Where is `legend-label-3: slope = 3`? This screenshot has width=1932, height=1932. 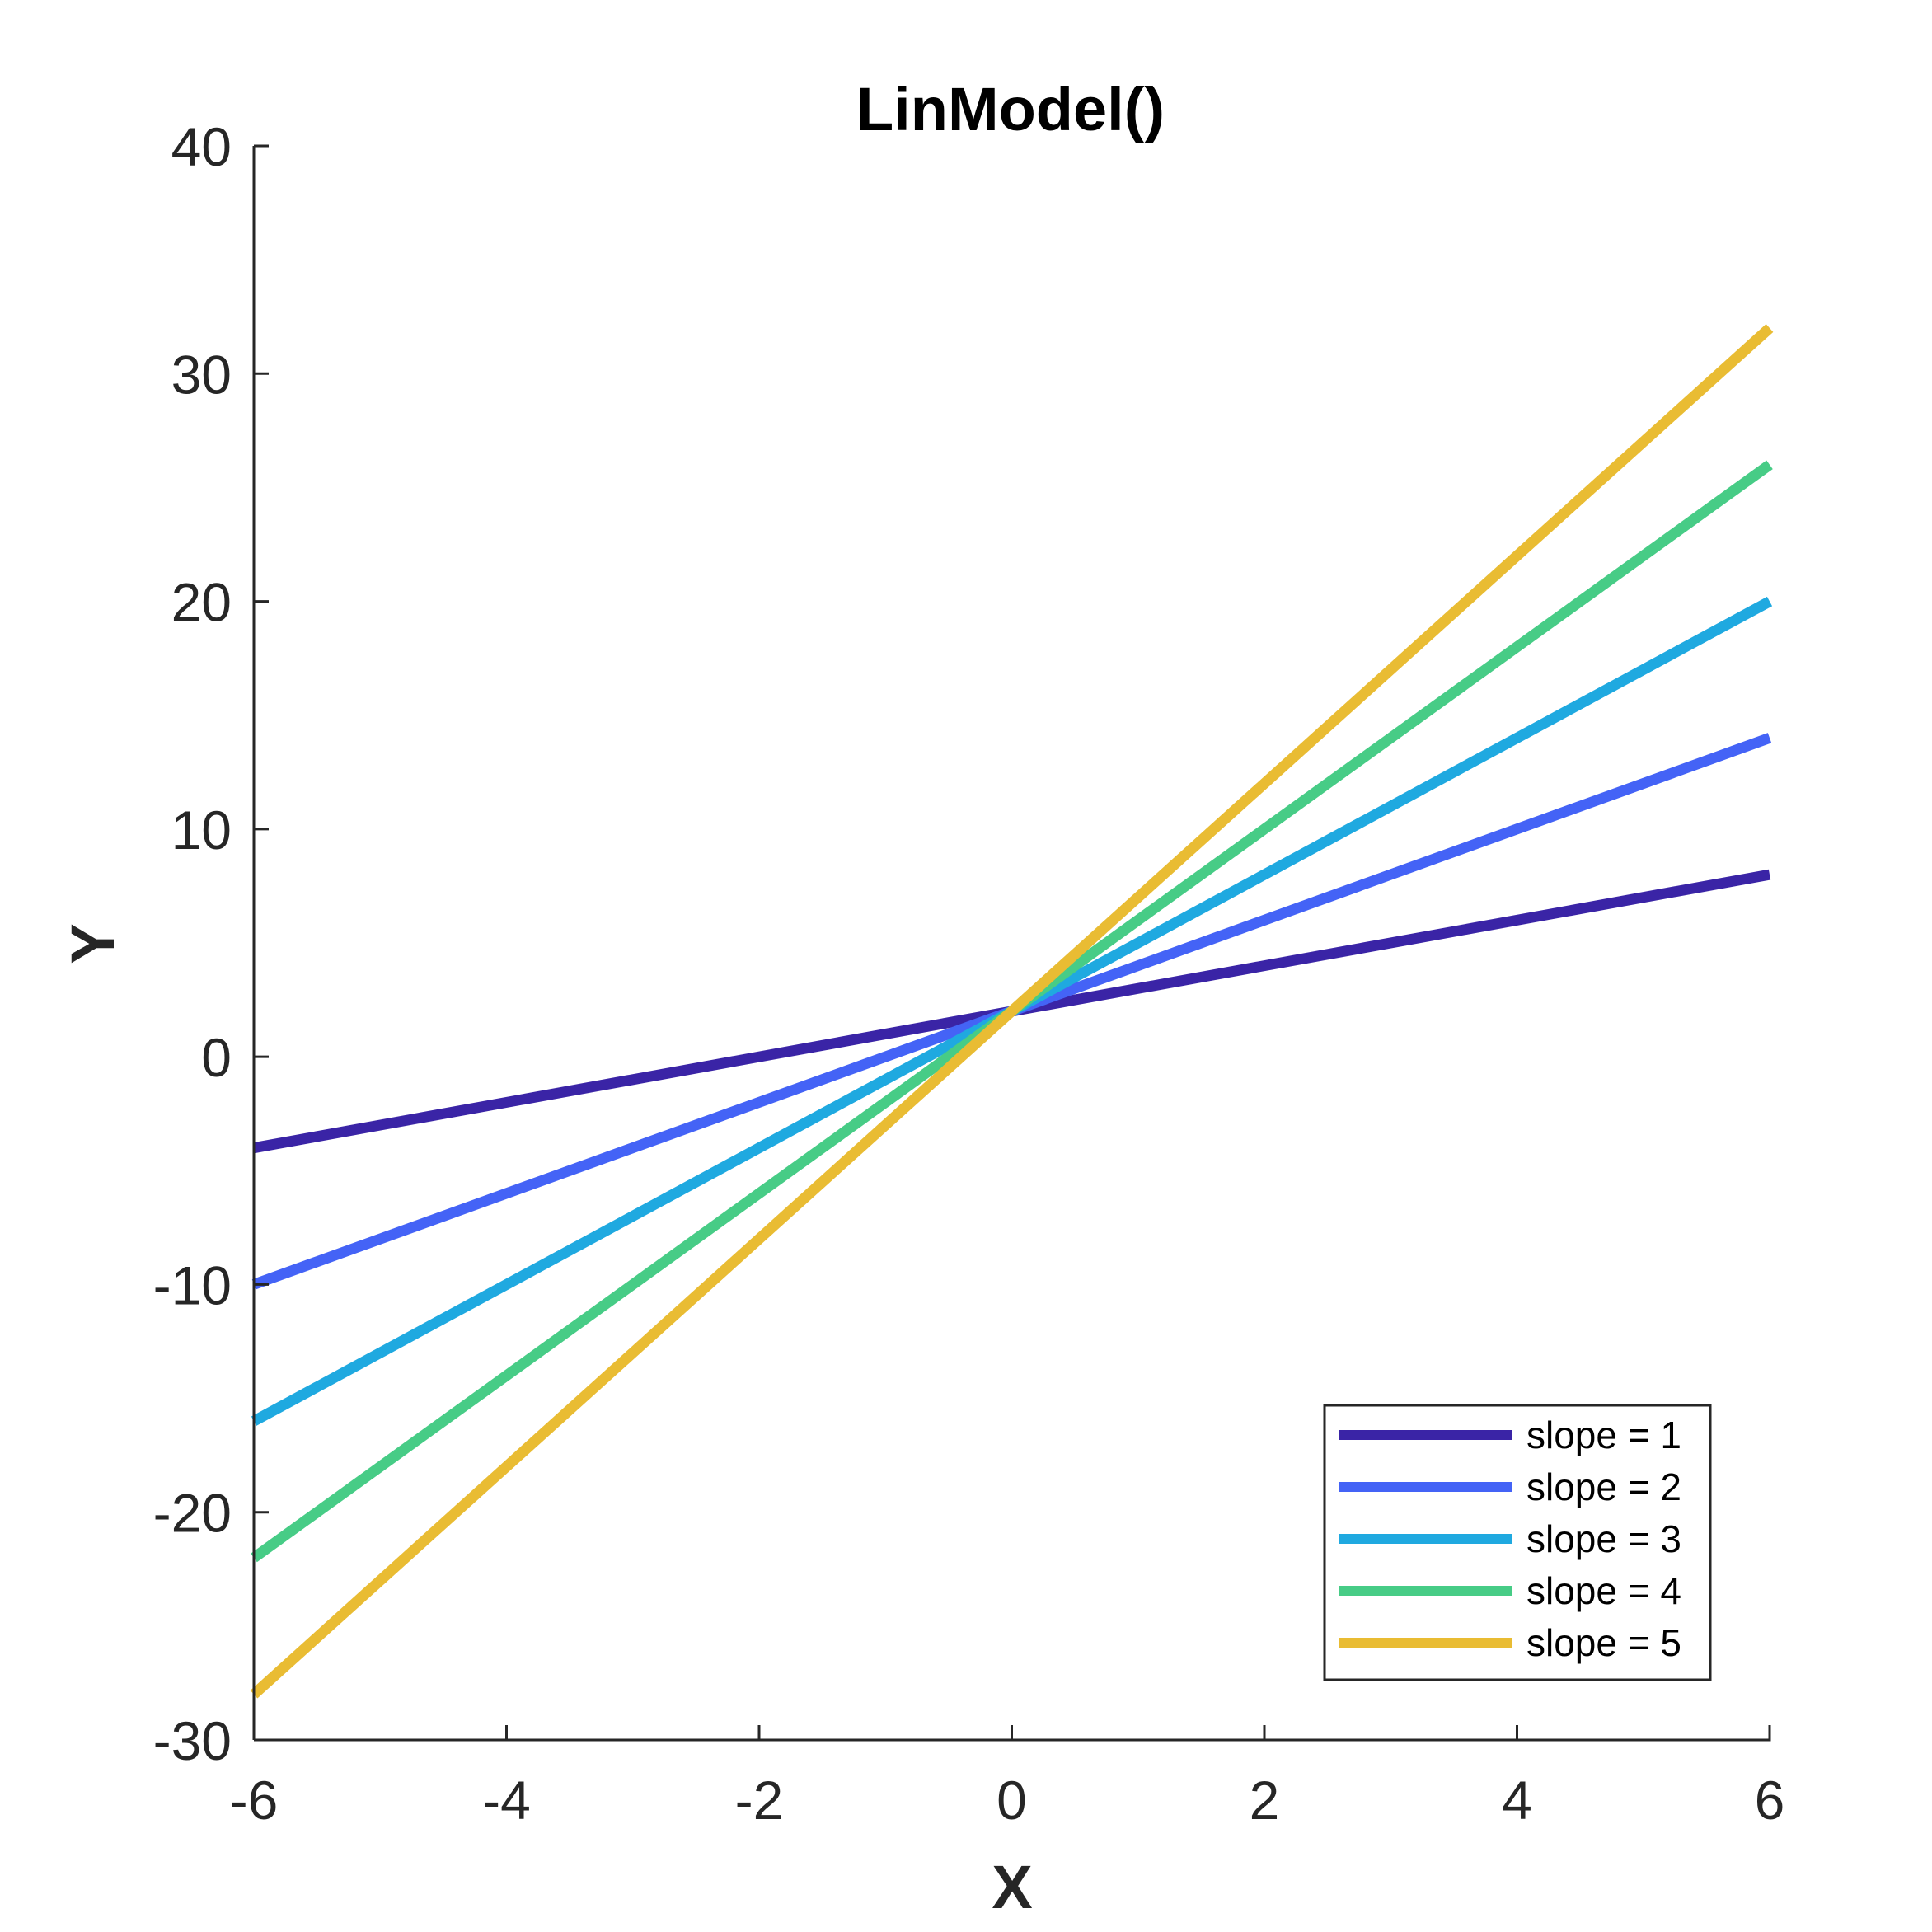 legend-label-3: slope = 3 is located at coordinates (1603, 1538).